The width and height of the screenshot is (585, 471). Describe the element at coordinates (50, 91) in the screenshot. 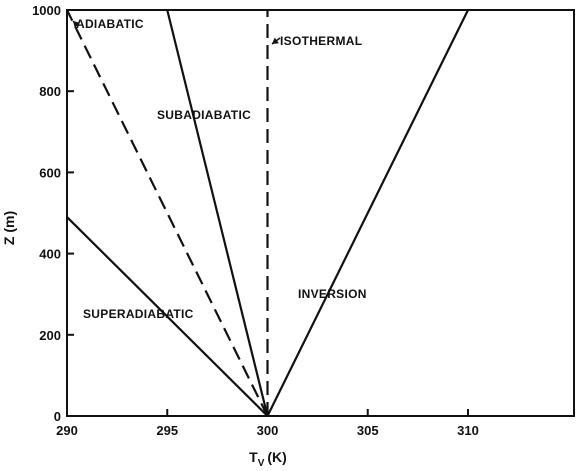

I see `y-tick-label: 800` at that location.